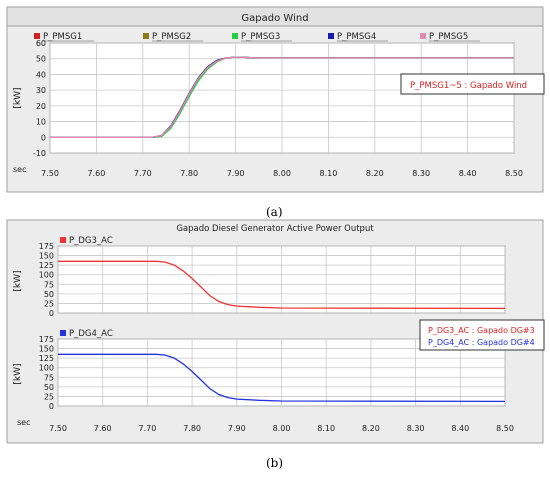 This screenshot has height=477, width=550. Describe the element at coordinates (448, 37) in the screenshot. I see `legend-label-p-pmsg5: P_PMSG5` at that location.